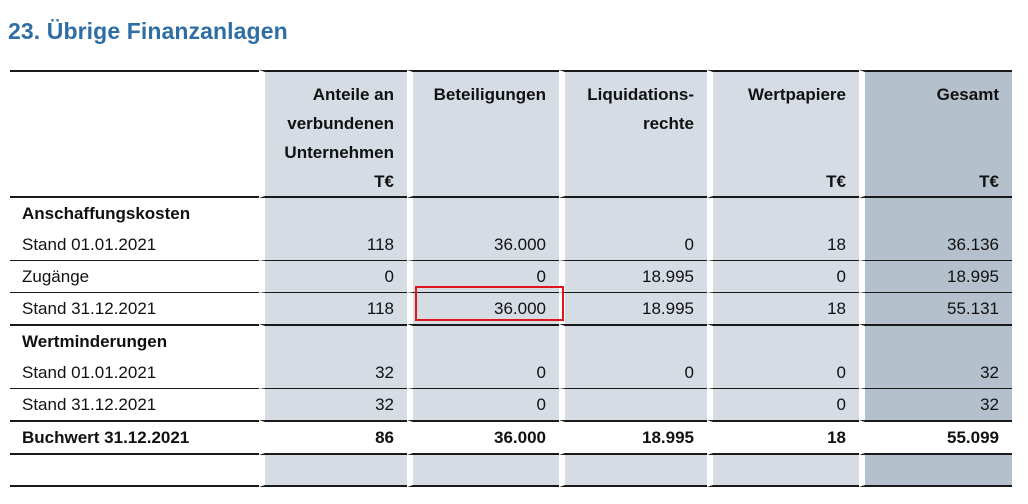 This screenshot has width=1028, height=504. I want to click on header-line: Anteile an, so click(353, 94).